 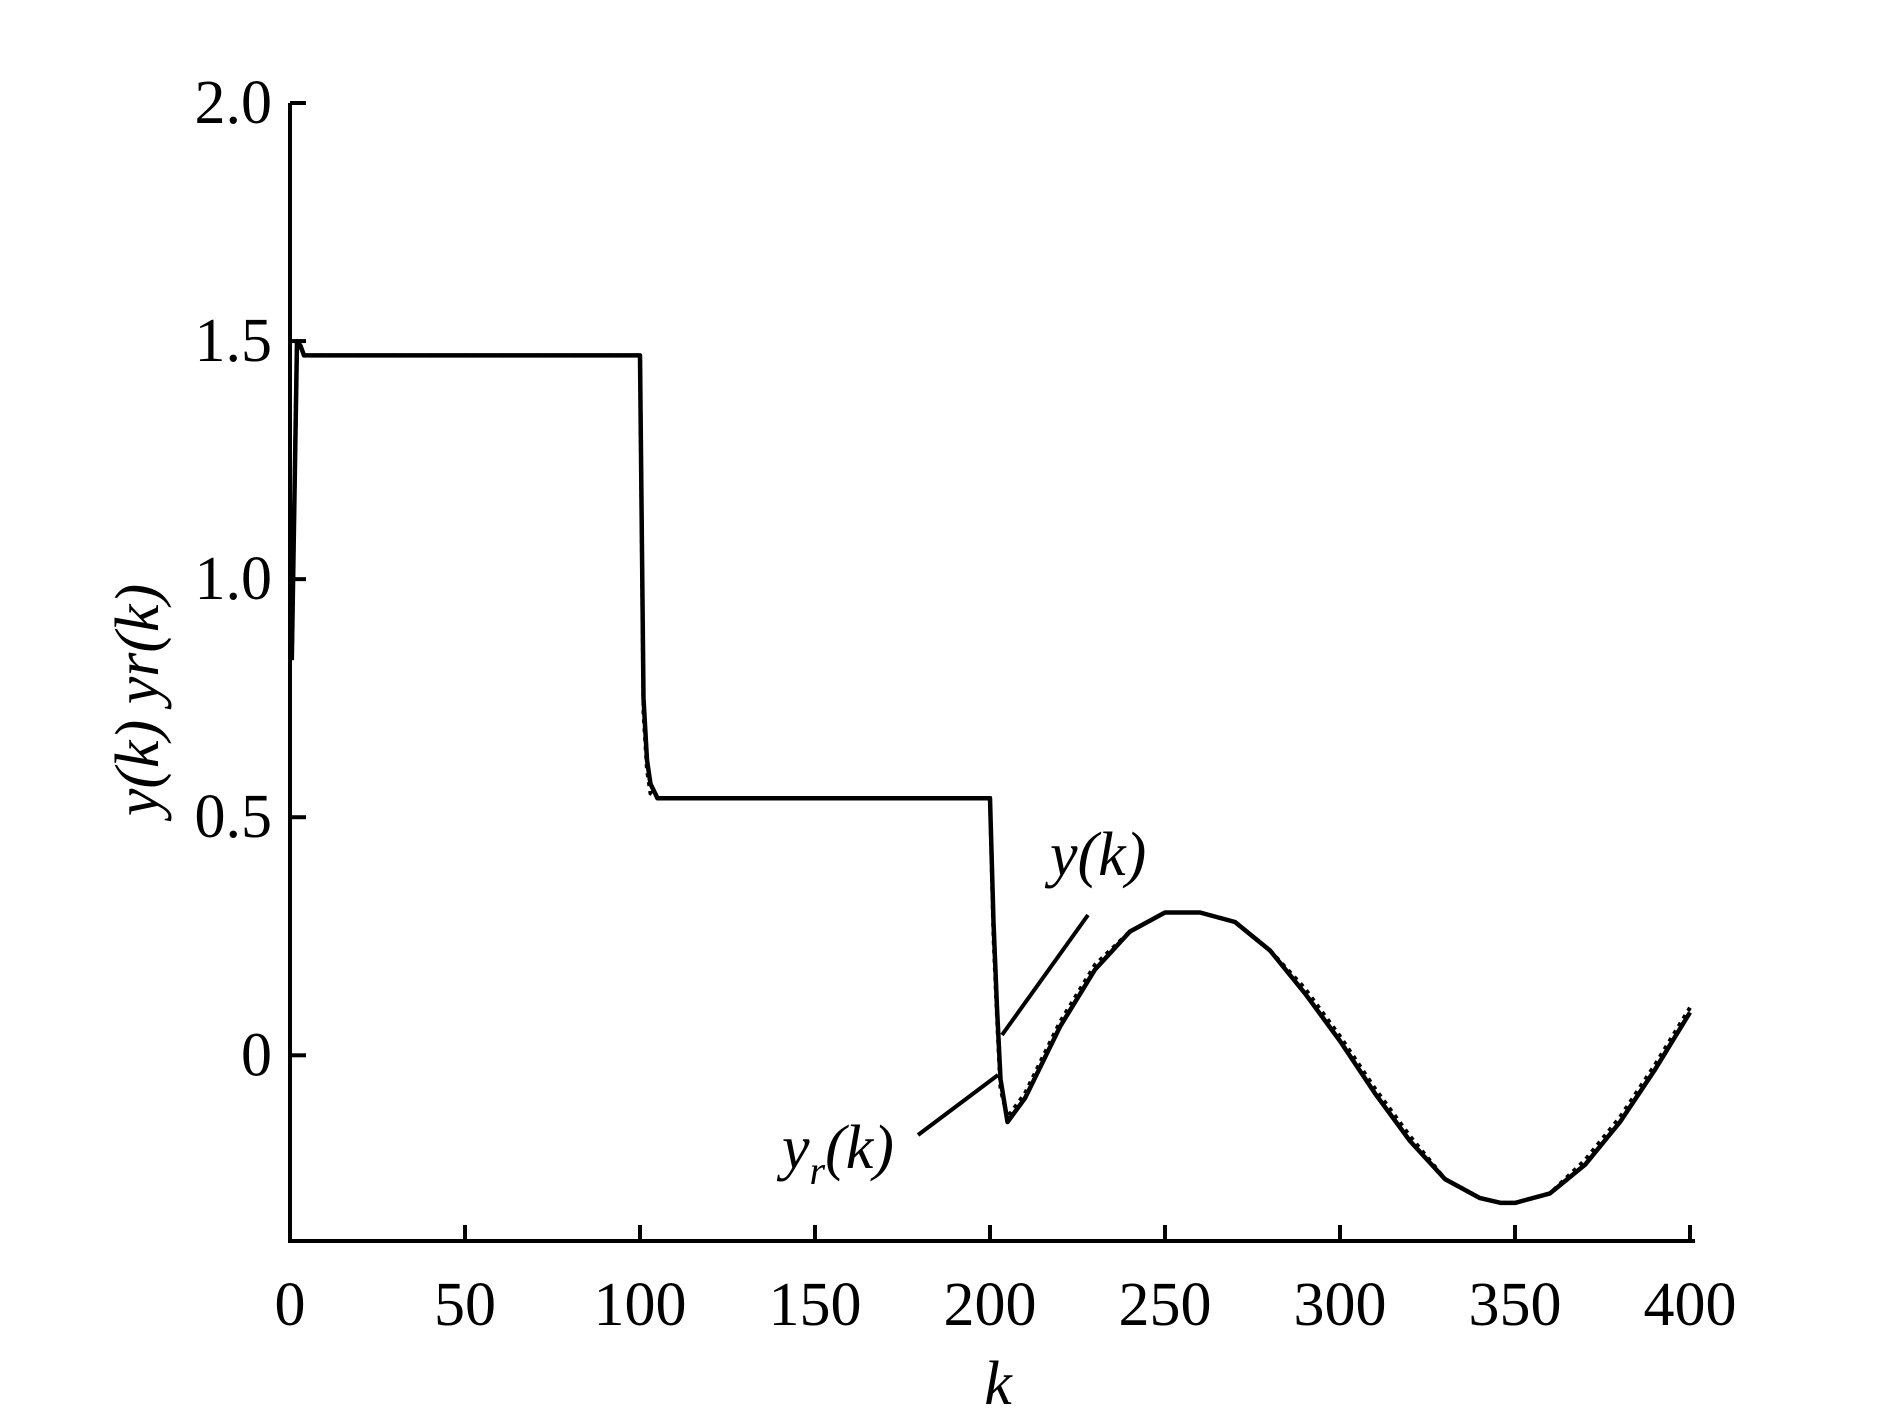 What do you see at coordinates (1165, 1305) in the screenshot?
I see `x-tick-label-5: 250` at bounding box center [1165, 1305].